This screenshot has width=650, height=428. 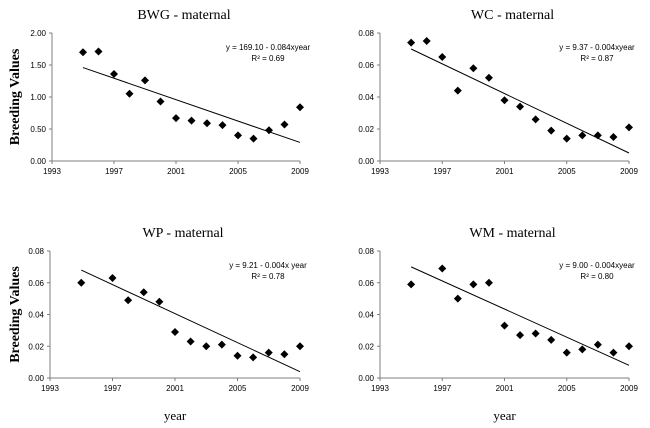 I want to click on y-tick-label: 2.00, so click(x=38, y=33).